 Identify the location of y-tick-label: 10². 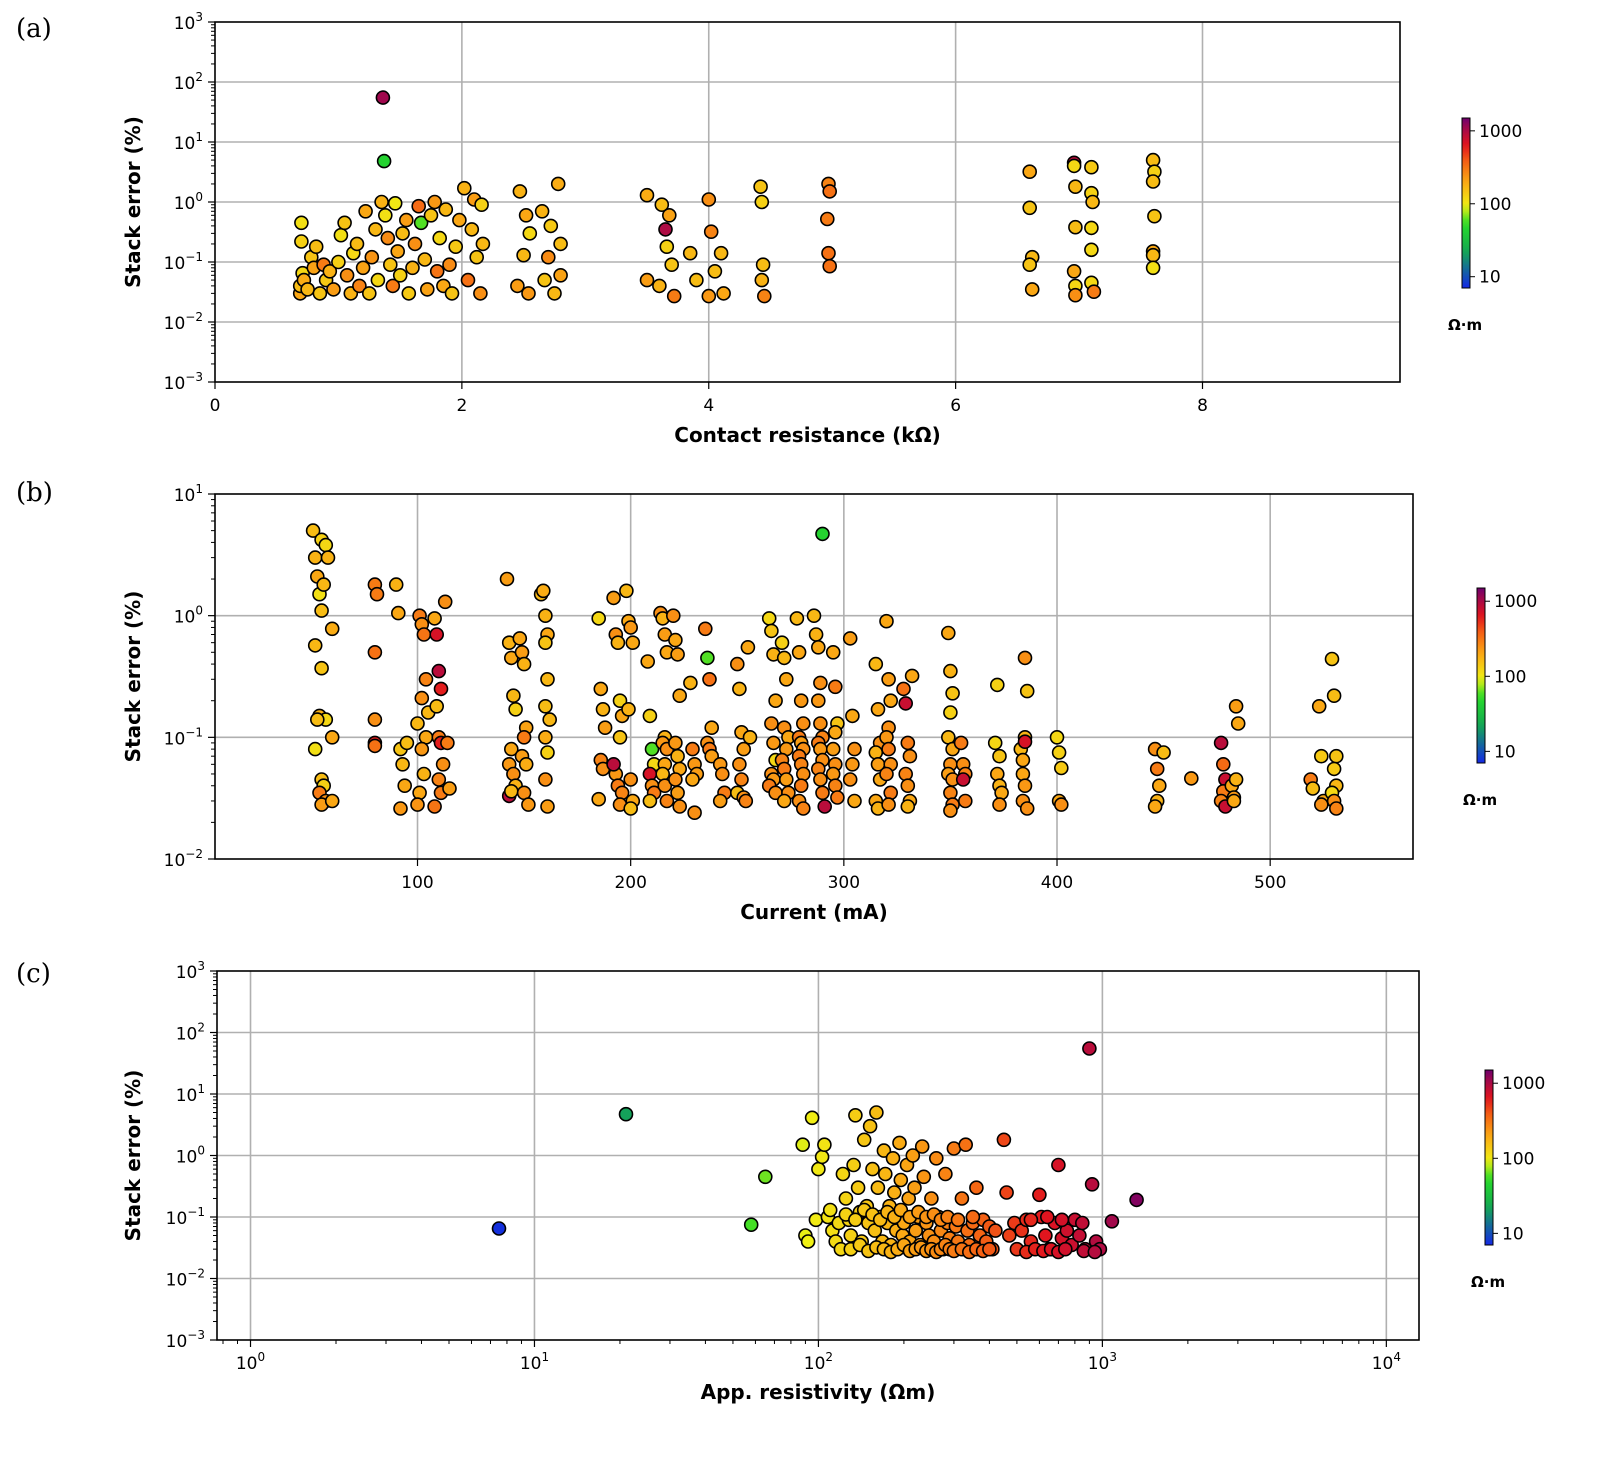
(190, 1033).